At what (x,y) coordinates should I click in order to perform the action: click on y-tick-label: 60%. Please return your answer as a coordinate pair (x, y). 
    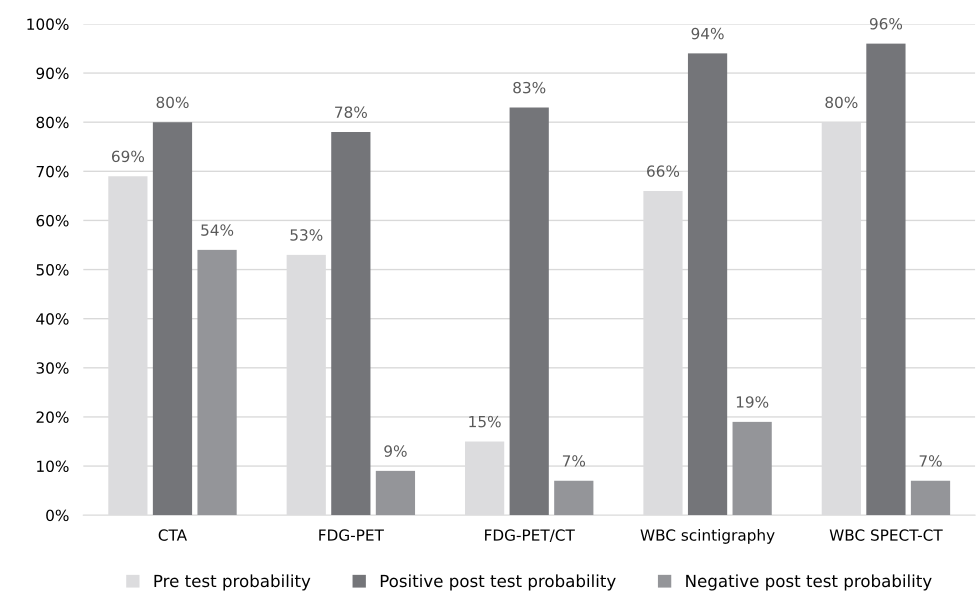
    Looking at the image, I should click on (52, 220).